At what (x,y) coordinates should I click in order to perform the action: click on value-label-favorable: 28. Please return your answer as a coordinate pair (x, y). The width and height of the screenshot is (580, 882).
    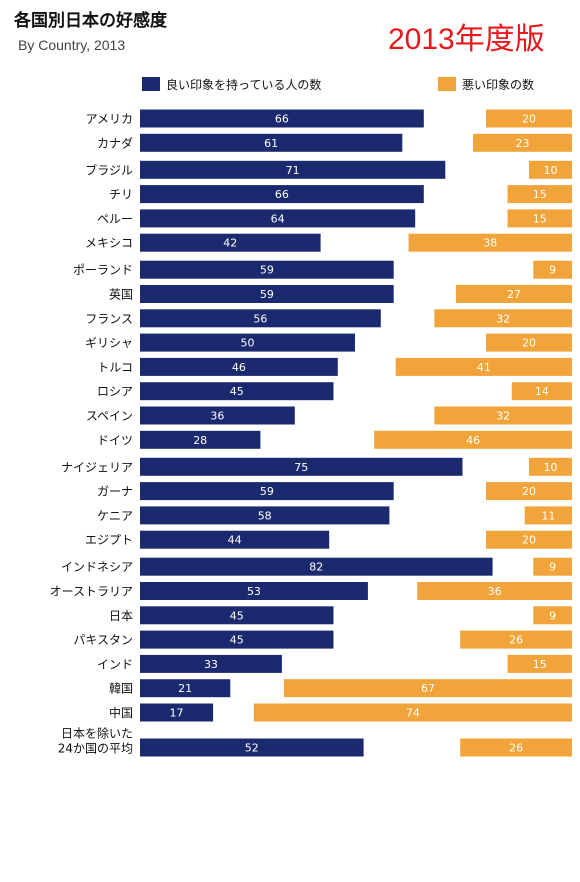
    Looking at the image, I should click on (200, 440).